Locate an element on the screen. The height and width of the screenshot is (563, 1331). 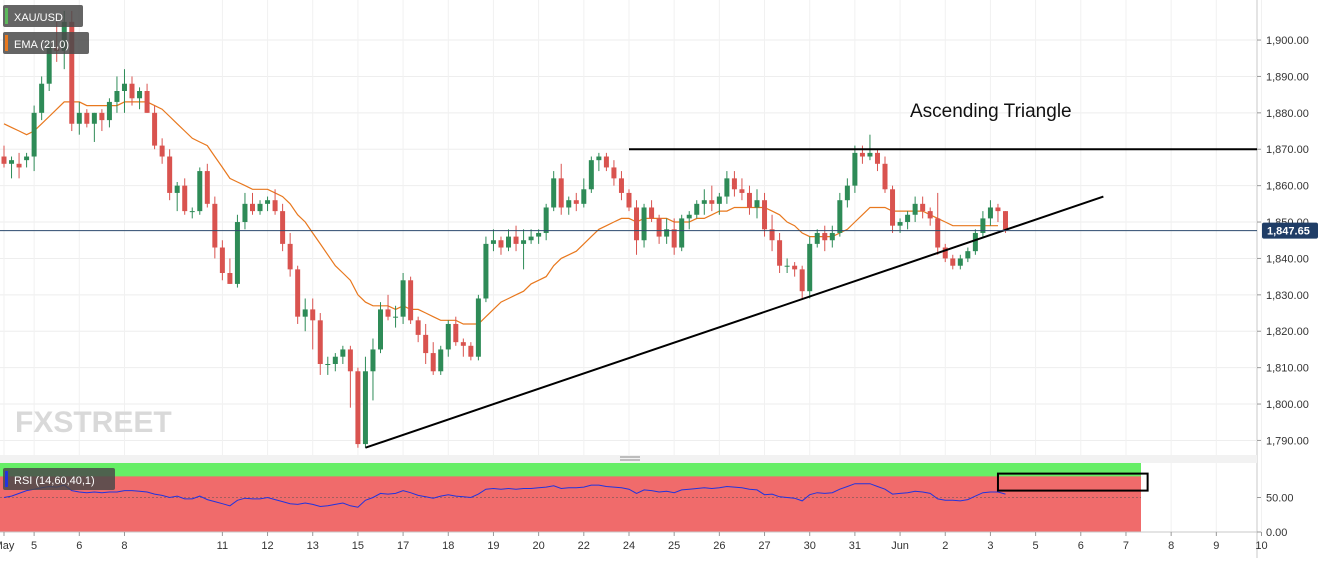
pane-splitter is located at coordinates (628, 459).